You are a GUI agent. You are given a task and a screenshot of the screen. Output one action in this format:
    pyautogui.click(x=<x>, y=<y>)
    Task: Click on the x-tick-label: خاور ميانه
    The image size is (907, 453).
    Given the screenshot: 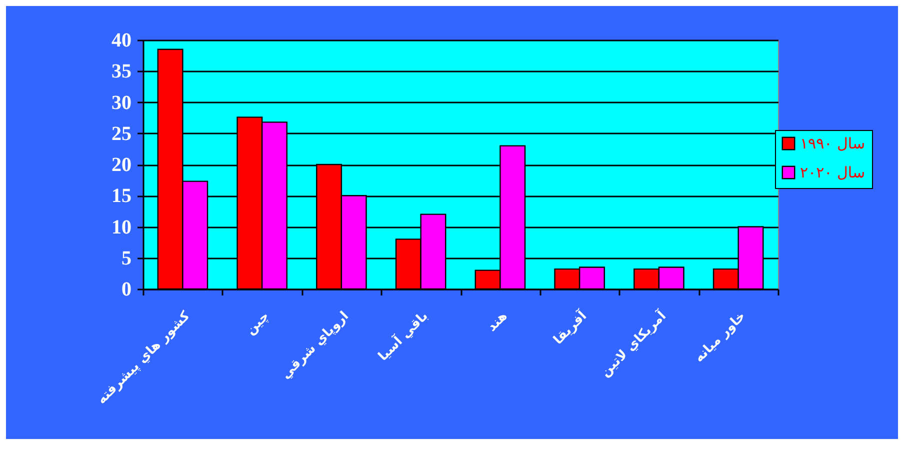 What is the action you would take?
    pyautogui.click(x=720, y=337)
    